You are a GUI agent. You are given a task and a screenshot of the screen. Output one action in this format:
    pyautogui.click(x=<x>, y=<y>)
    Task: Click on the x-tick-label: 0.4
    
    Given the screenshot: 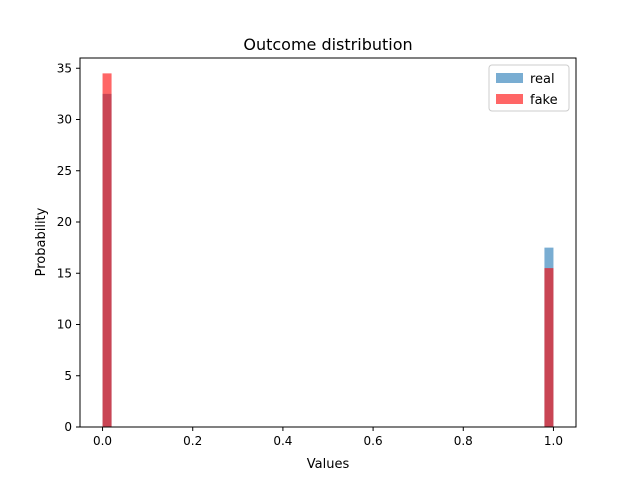 What is the action you would take?
    pyautogui.click(x=282, y=441)
    